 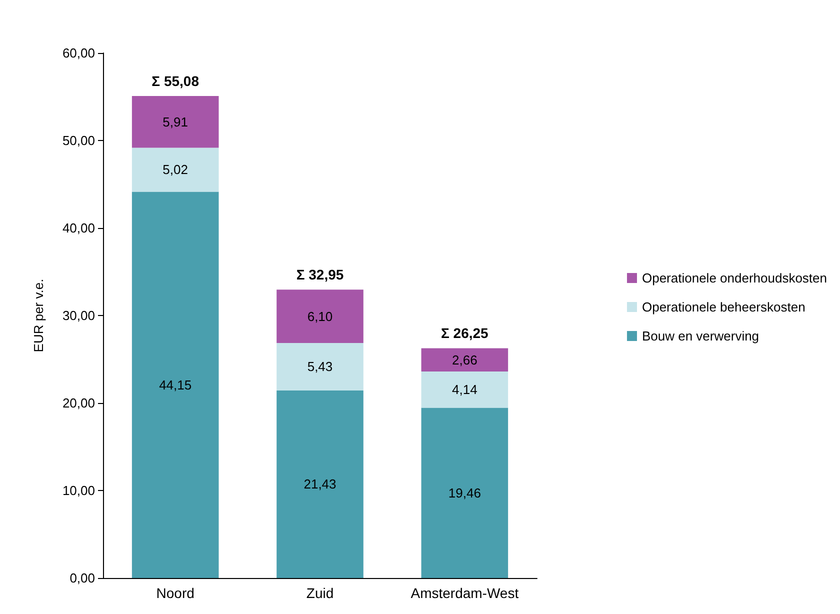 I want to click on y-tick-label: 10,00, so click(x=78, y=490).